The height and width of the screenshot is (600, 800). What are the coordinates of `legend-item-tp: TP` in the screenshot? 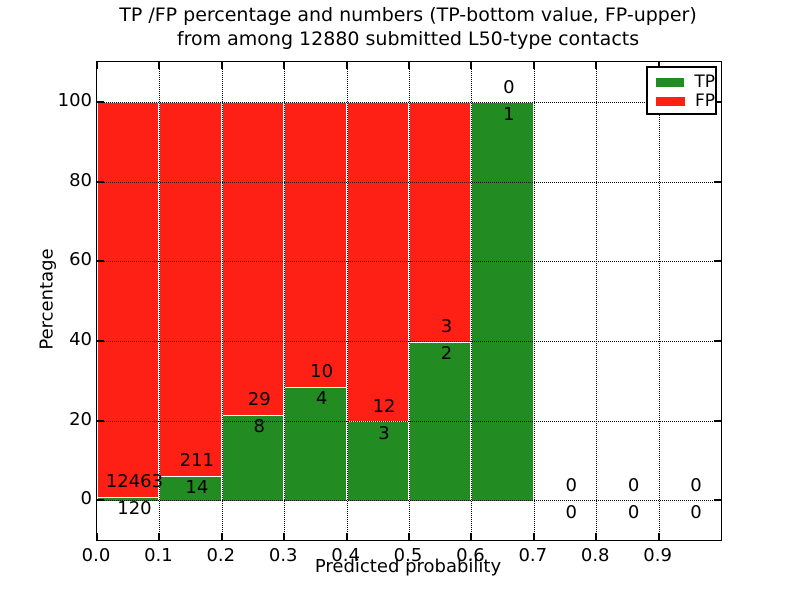 It's located at (681, 82).